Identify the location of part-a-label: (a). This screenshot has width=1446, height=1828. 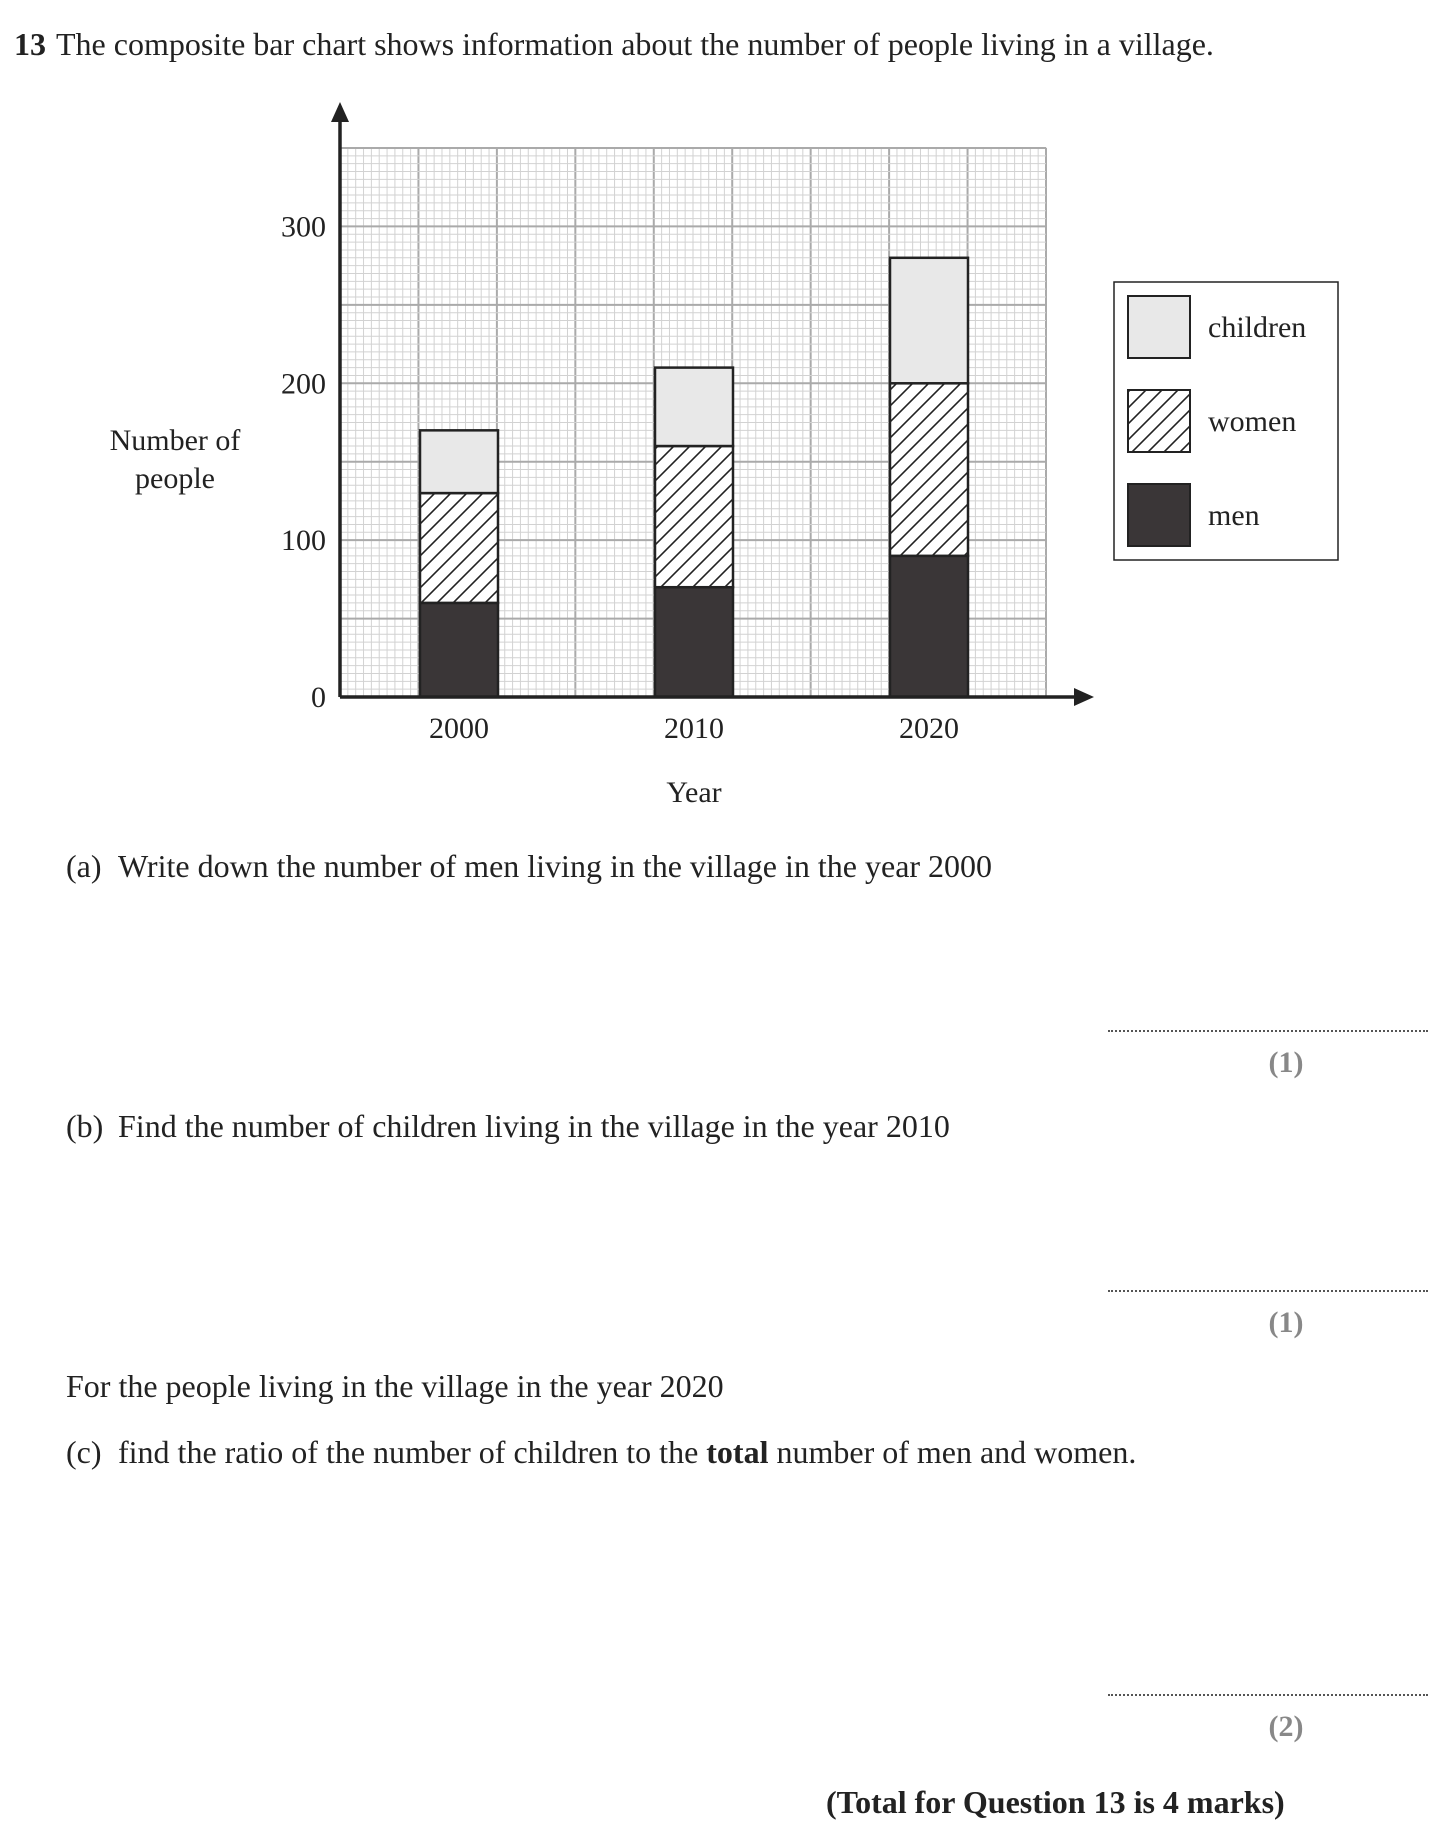
(84, 866).